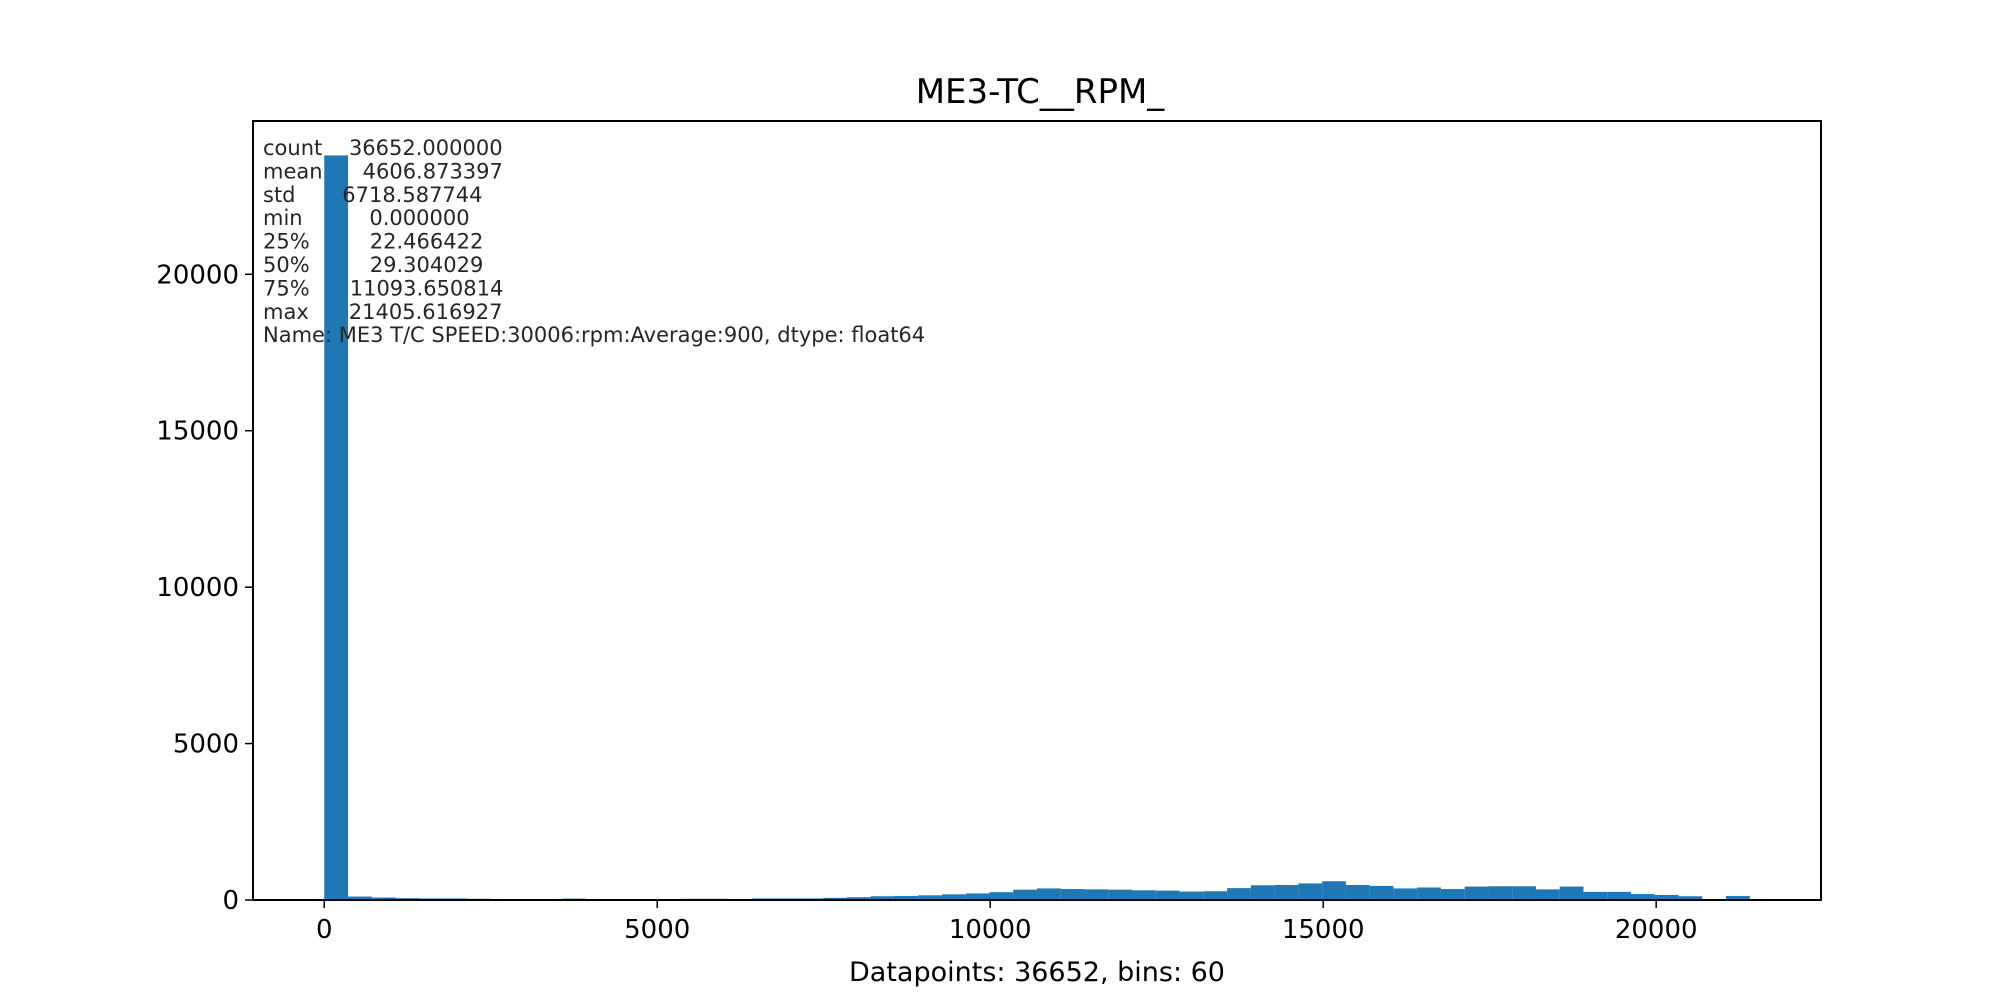 The width and height of the screenshot is (2000, 1000). I want to click on y-tick-label: 5000, so click(206, 745).